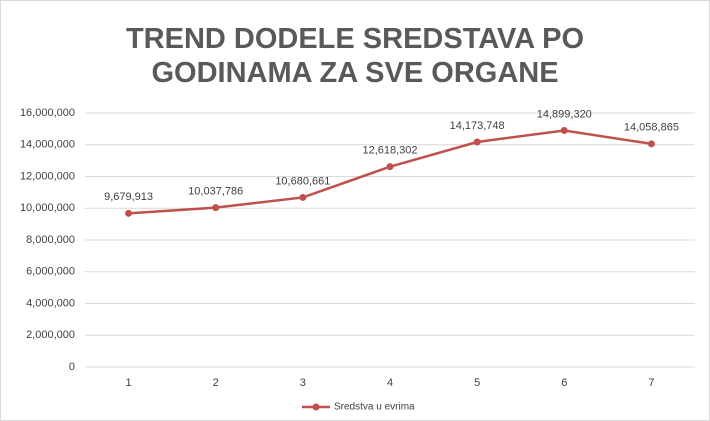 Image resolution: width=710 pixels, height=421 pixels. What do you see at coordinates (215, 192) in the screenshot?
I see `data-label: 10,037,786` at bounding box center [215, 192].